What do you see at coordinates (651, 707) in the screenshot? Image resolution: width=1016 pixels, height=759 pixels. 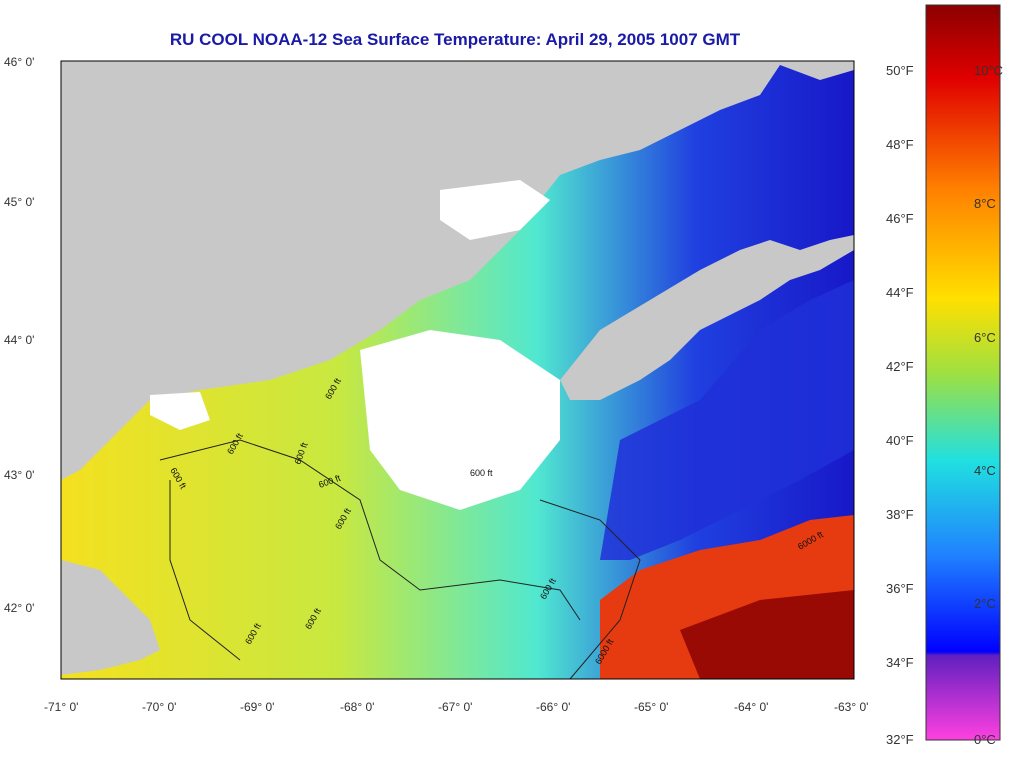 I see `lon-tick: -65° 0'` at bounding box center [651, 707].